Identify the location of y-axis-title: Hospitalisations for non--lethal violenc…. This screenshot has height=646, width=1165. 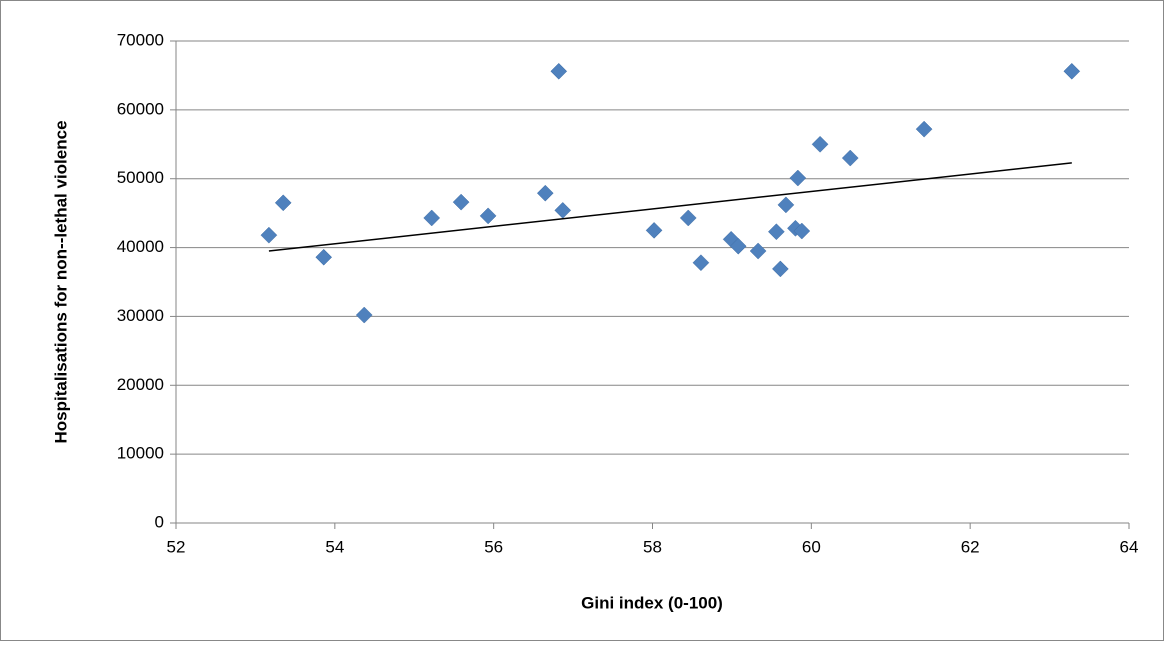
(60, 281).